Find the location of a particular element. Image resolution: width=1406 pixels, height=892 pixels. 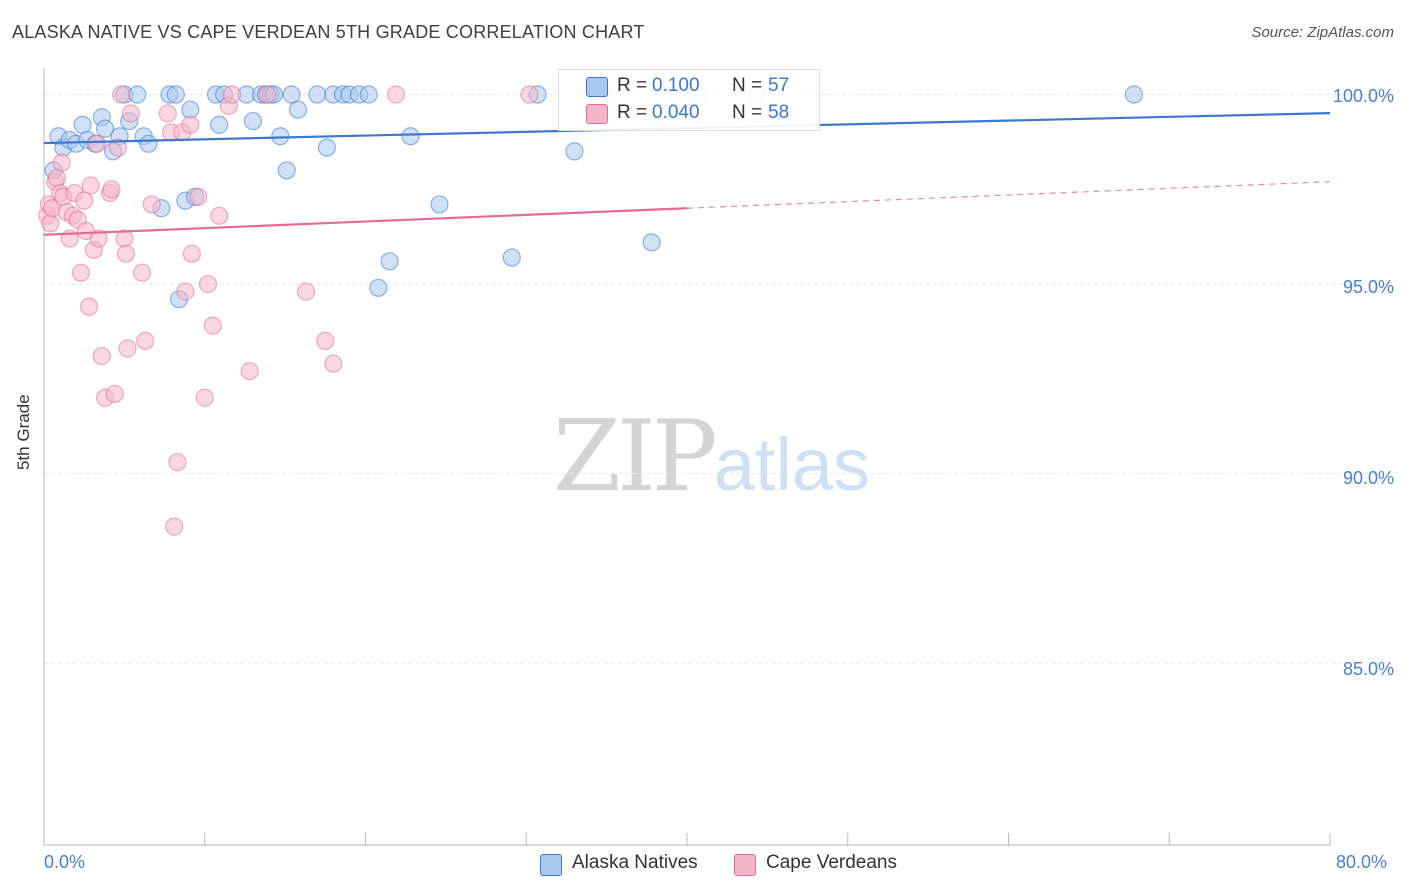

x-tick-label-max: 80.0% is located at coordinates (1362, 862).